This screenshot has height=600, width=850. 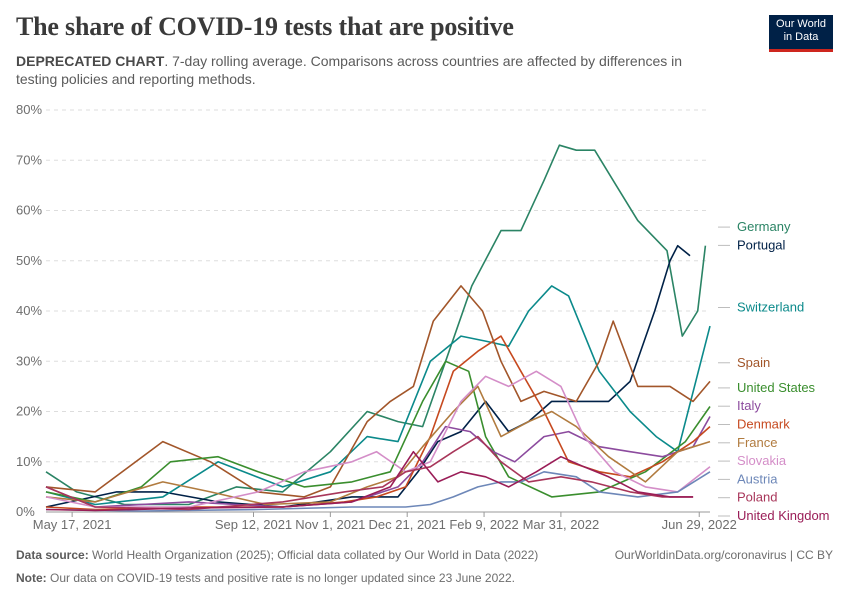 What do you see at coordinates (29, 360) in the screenshot?
I see `y-tick-label: 30%` at bounding box center [29, 360].